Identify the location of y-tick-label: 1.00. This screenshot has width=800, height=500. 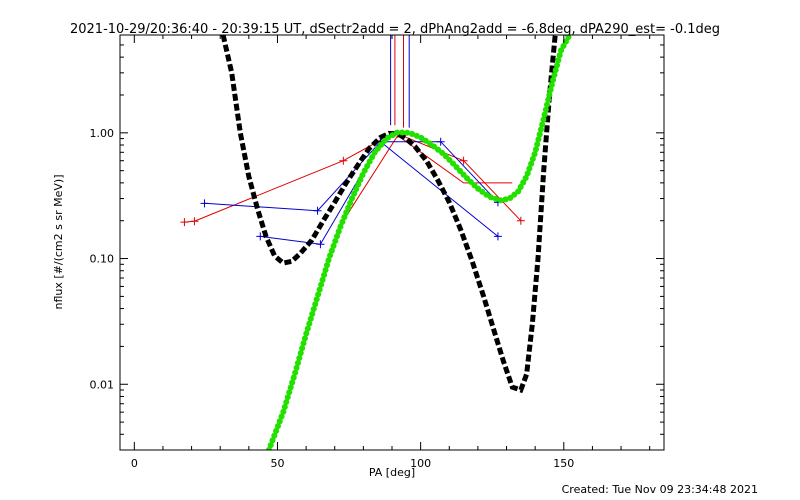
(102, 133).